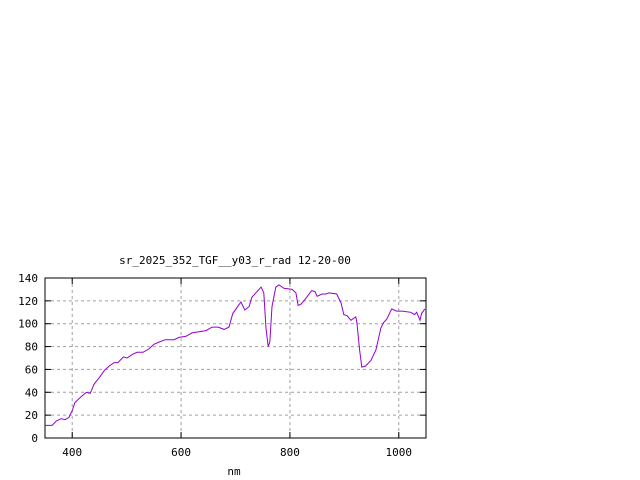  Describe the element at coordinates (31, 392) in the screenshot. I see `y-tick-label: 40` at that location.